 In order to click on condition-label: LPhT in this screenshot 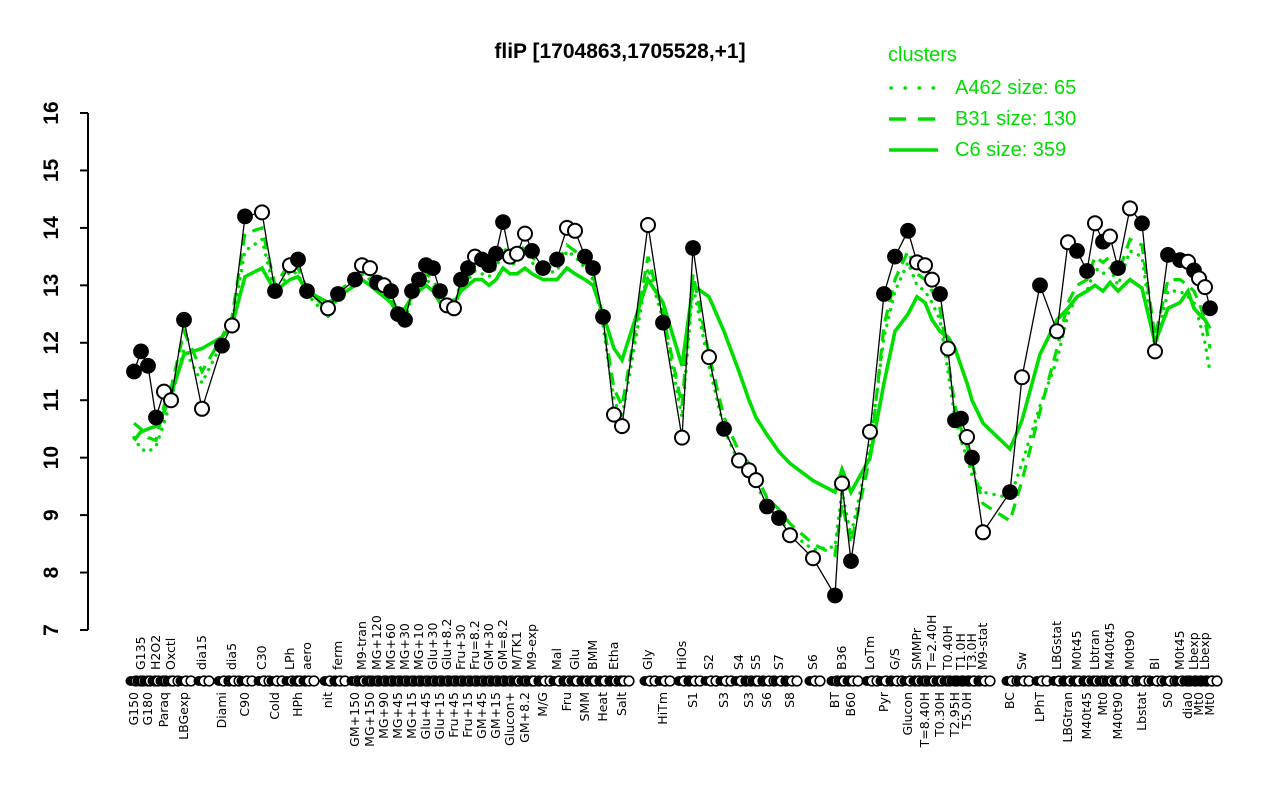, I will do `click(1039, 707)`.